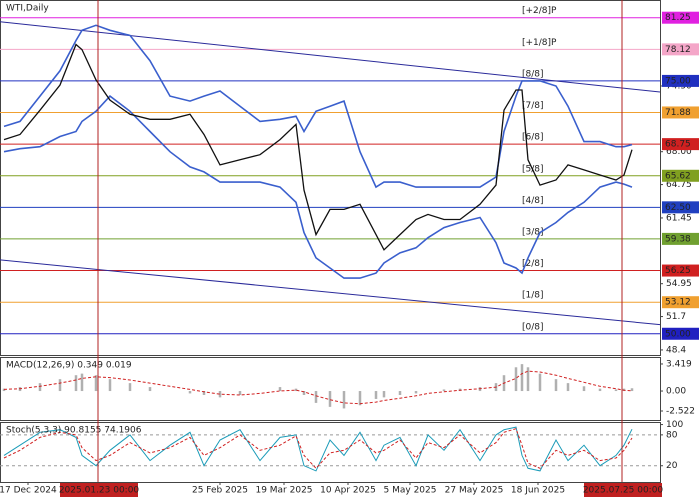 Image resolution: width=700 pixels, height=500 pixels. I want to click on signal-line, so click(318, 387).